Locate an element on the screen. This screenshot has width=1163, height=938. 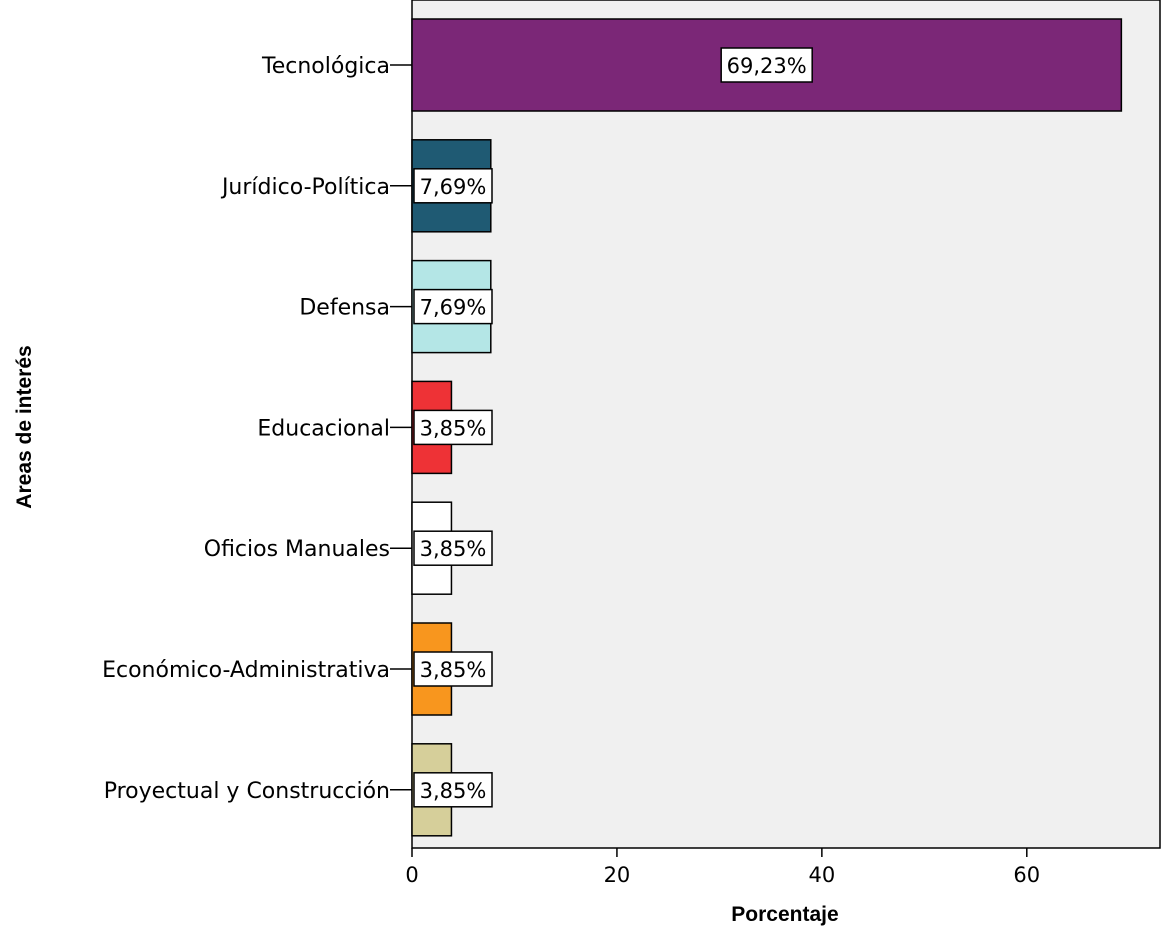
data-label-box-economico-administrativa is located at coordinates (453, 669).